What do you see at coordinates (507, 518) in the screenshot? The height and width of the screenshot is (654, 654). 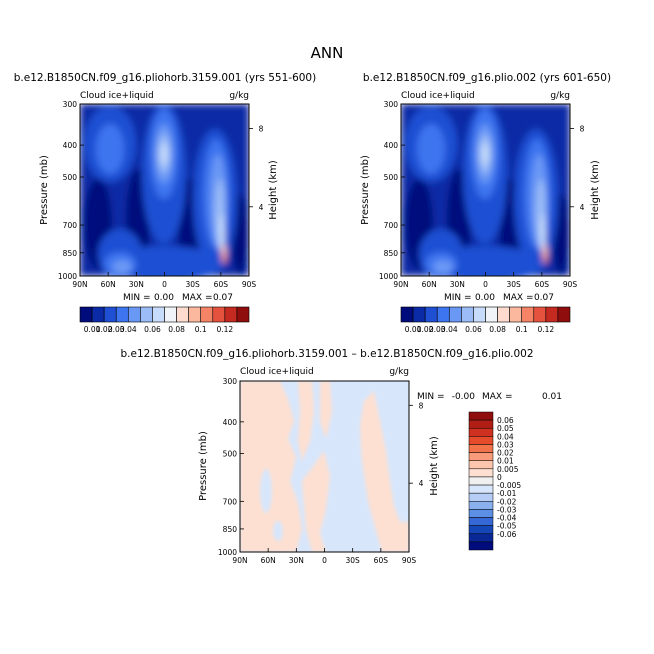 I see `colorbar-label: -0.04` at bounding box center [507, 518].